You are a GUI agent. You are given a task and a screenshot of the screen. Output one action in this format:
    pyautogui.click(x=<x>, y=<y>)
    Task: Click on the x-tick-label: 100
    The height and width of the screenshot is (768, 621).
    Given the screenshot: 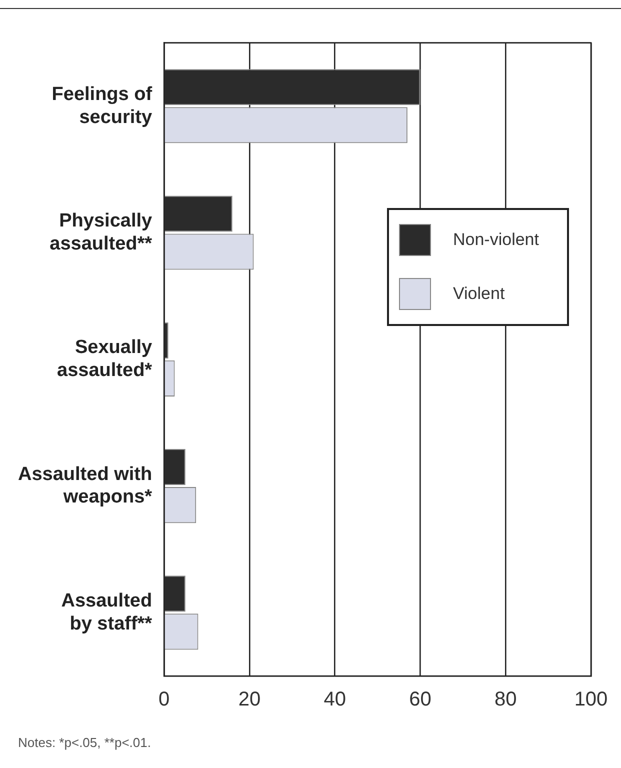 What is the action you would take?
    pyautogui.click(x=591, y=699)
    